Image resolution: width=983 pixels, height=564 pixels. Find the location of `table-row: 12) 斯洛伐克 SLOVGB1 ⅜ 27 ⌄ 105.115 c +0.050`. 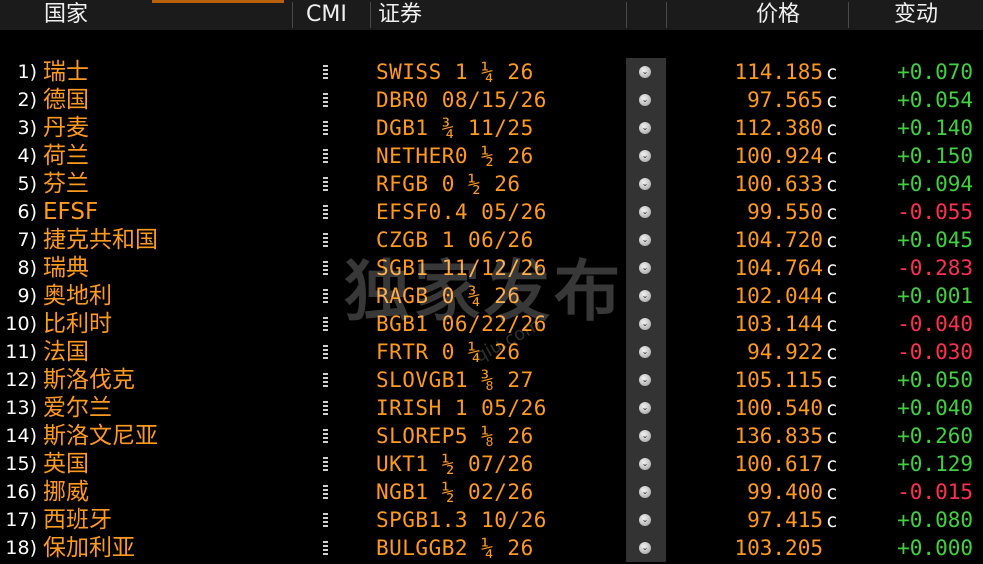

table-row: 12) 斯洛伐克 SLOVGB1 ⅜ 27 ⌄ 105.115 c +0.050 is located at coordinates (491, 380).